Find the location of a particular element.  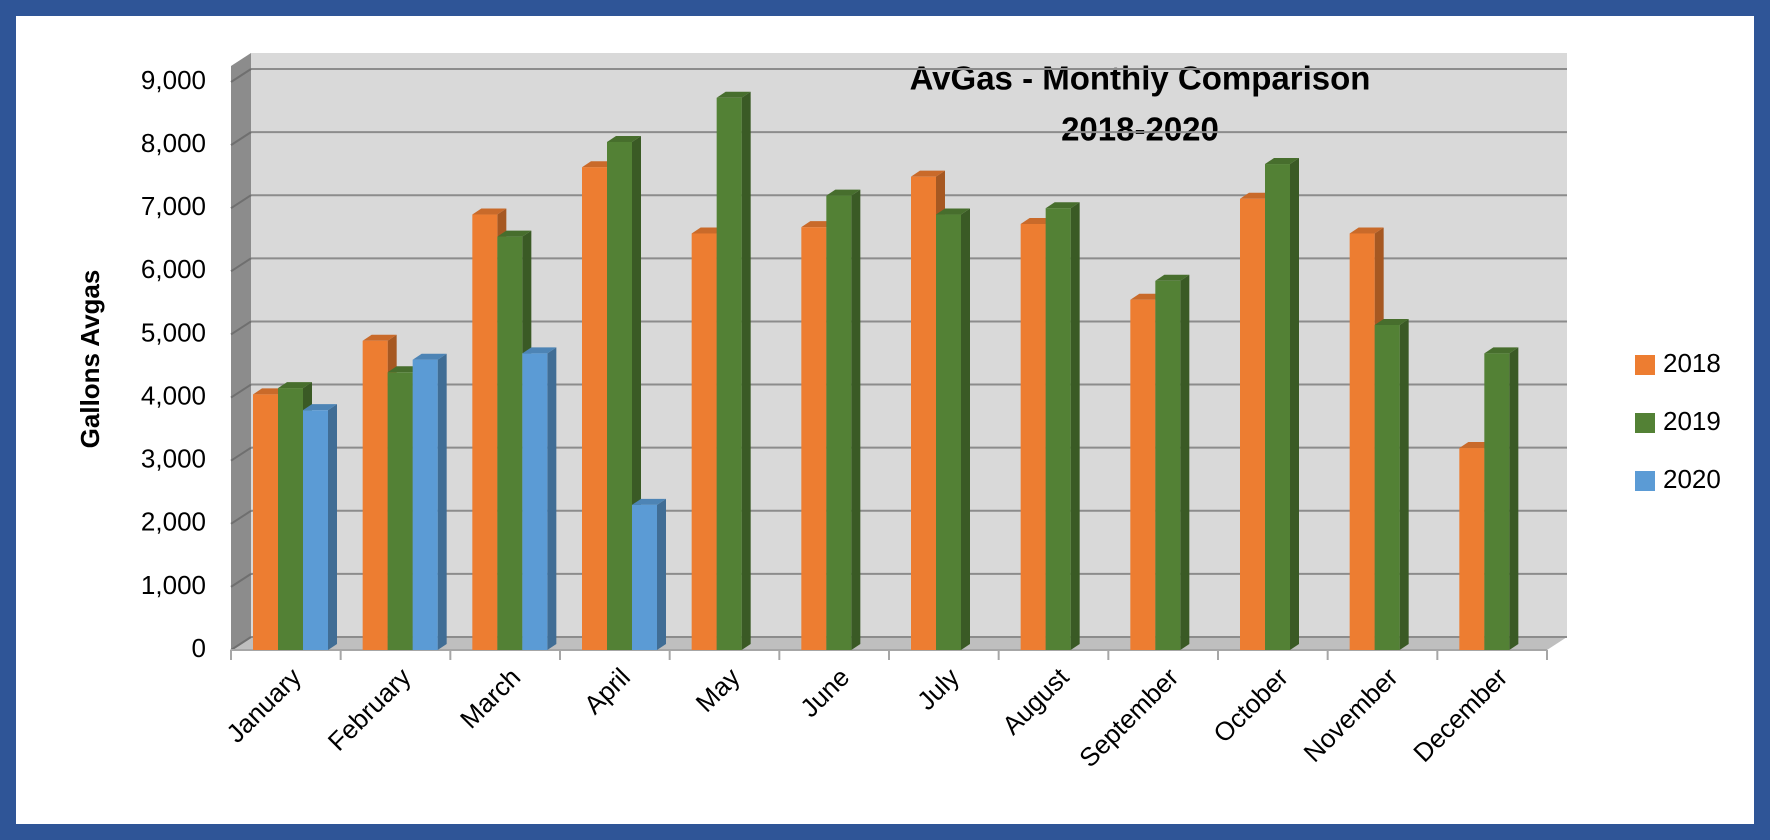

legend-label: 2018 is located at coordinates (1692, 363).